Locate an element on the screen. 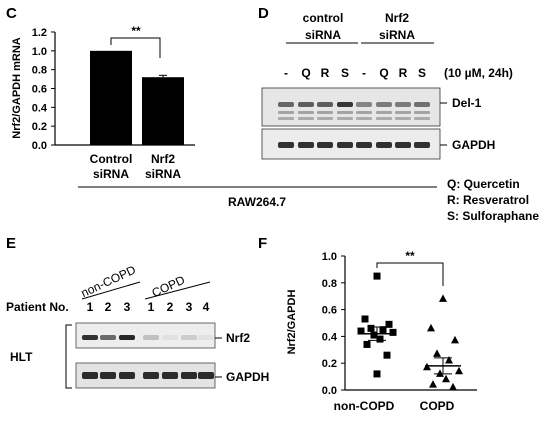  f-y-tick-label: 0.4 is located at coordinates (330, 337).